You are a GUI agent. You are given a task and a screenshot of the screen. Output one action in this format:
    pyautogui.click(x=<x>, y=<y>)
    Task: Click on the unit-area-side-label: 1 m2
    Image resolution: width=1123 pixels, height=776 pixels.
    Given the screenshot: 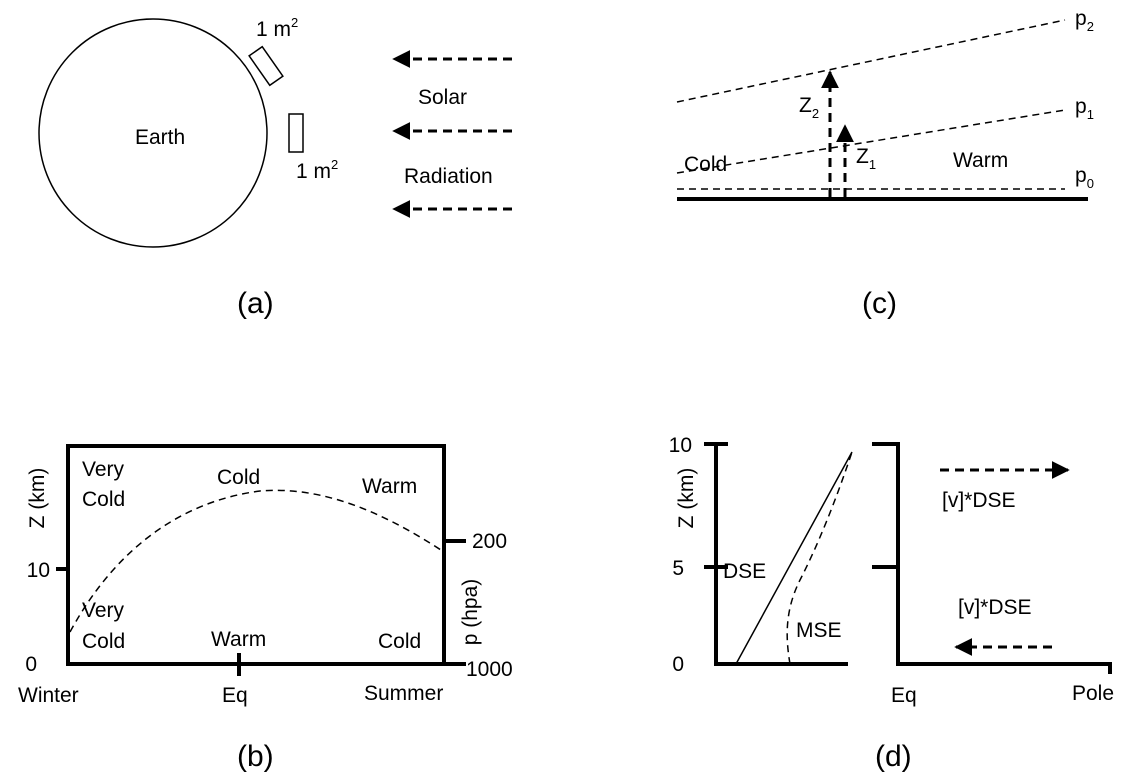 What is the action you would take?
    pyautogui.click(x=317, y=170)
    